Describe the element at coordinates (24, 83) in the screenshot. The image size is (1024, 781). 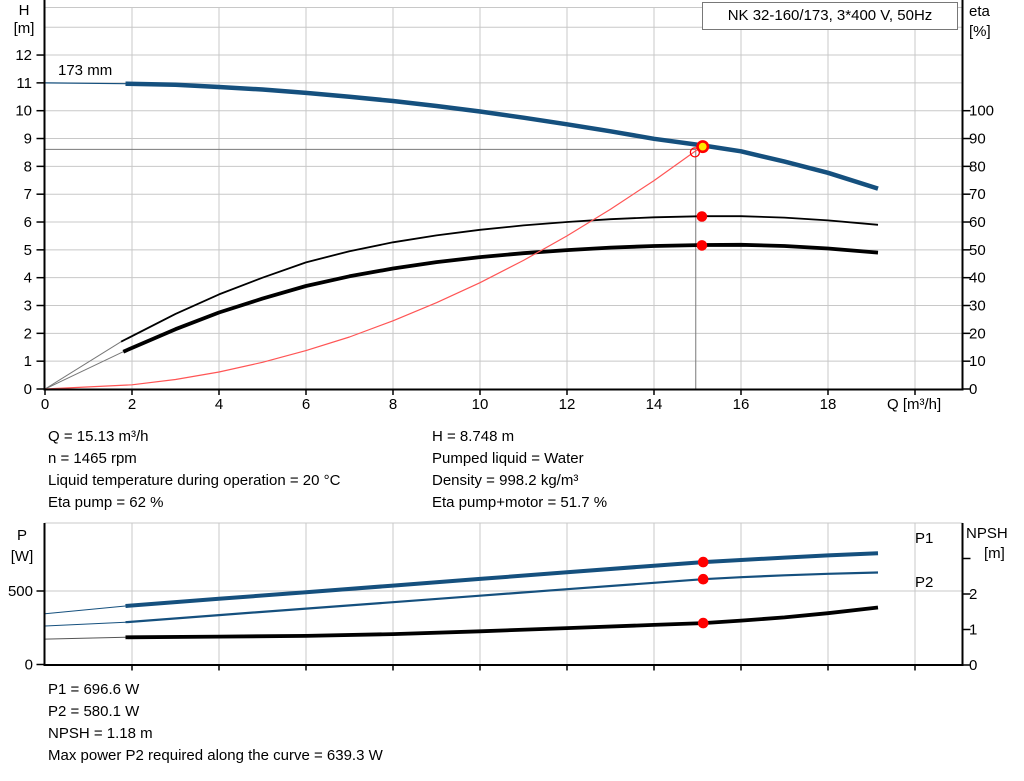
I see `y-left-tick-label: 11` at that location.